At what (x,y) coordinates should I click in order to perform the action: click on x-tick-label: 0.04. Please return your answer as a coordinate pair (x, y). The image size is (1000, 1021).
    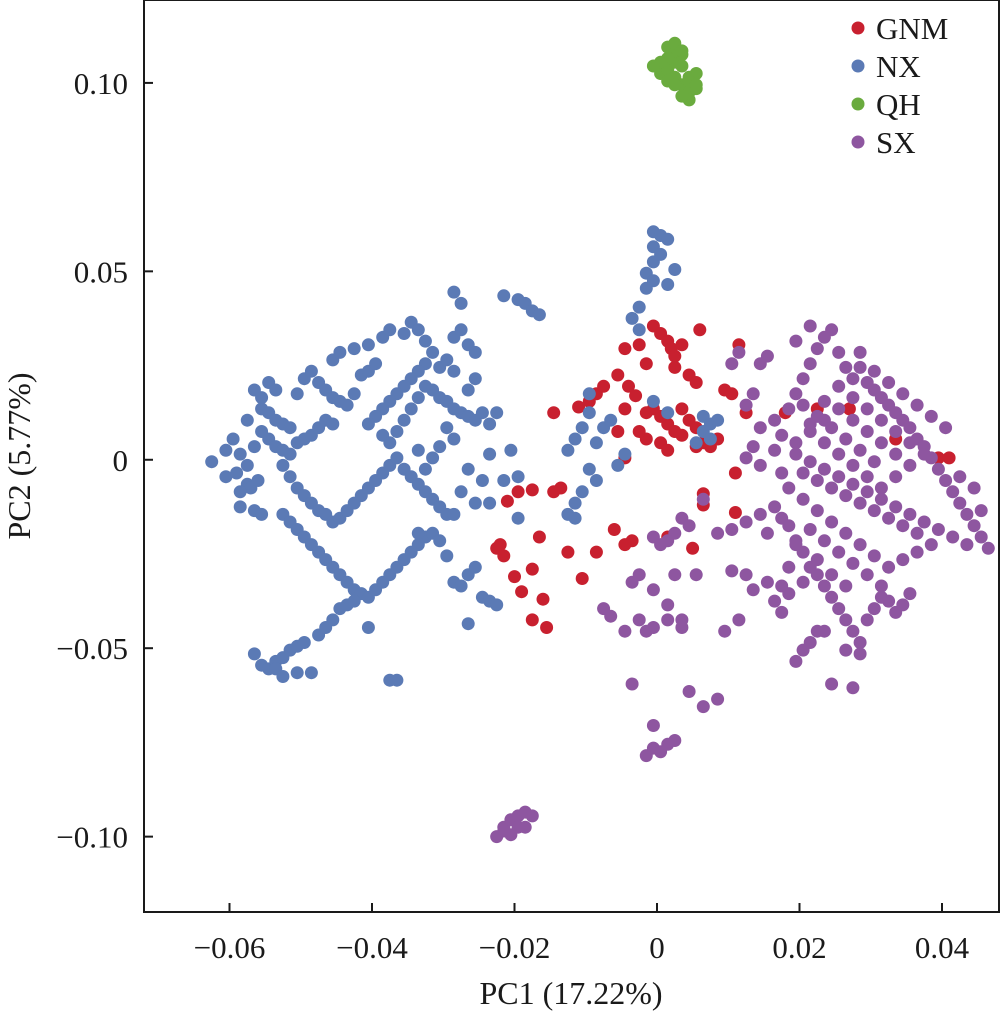
    Looking at the image, I should click on (942, 947).